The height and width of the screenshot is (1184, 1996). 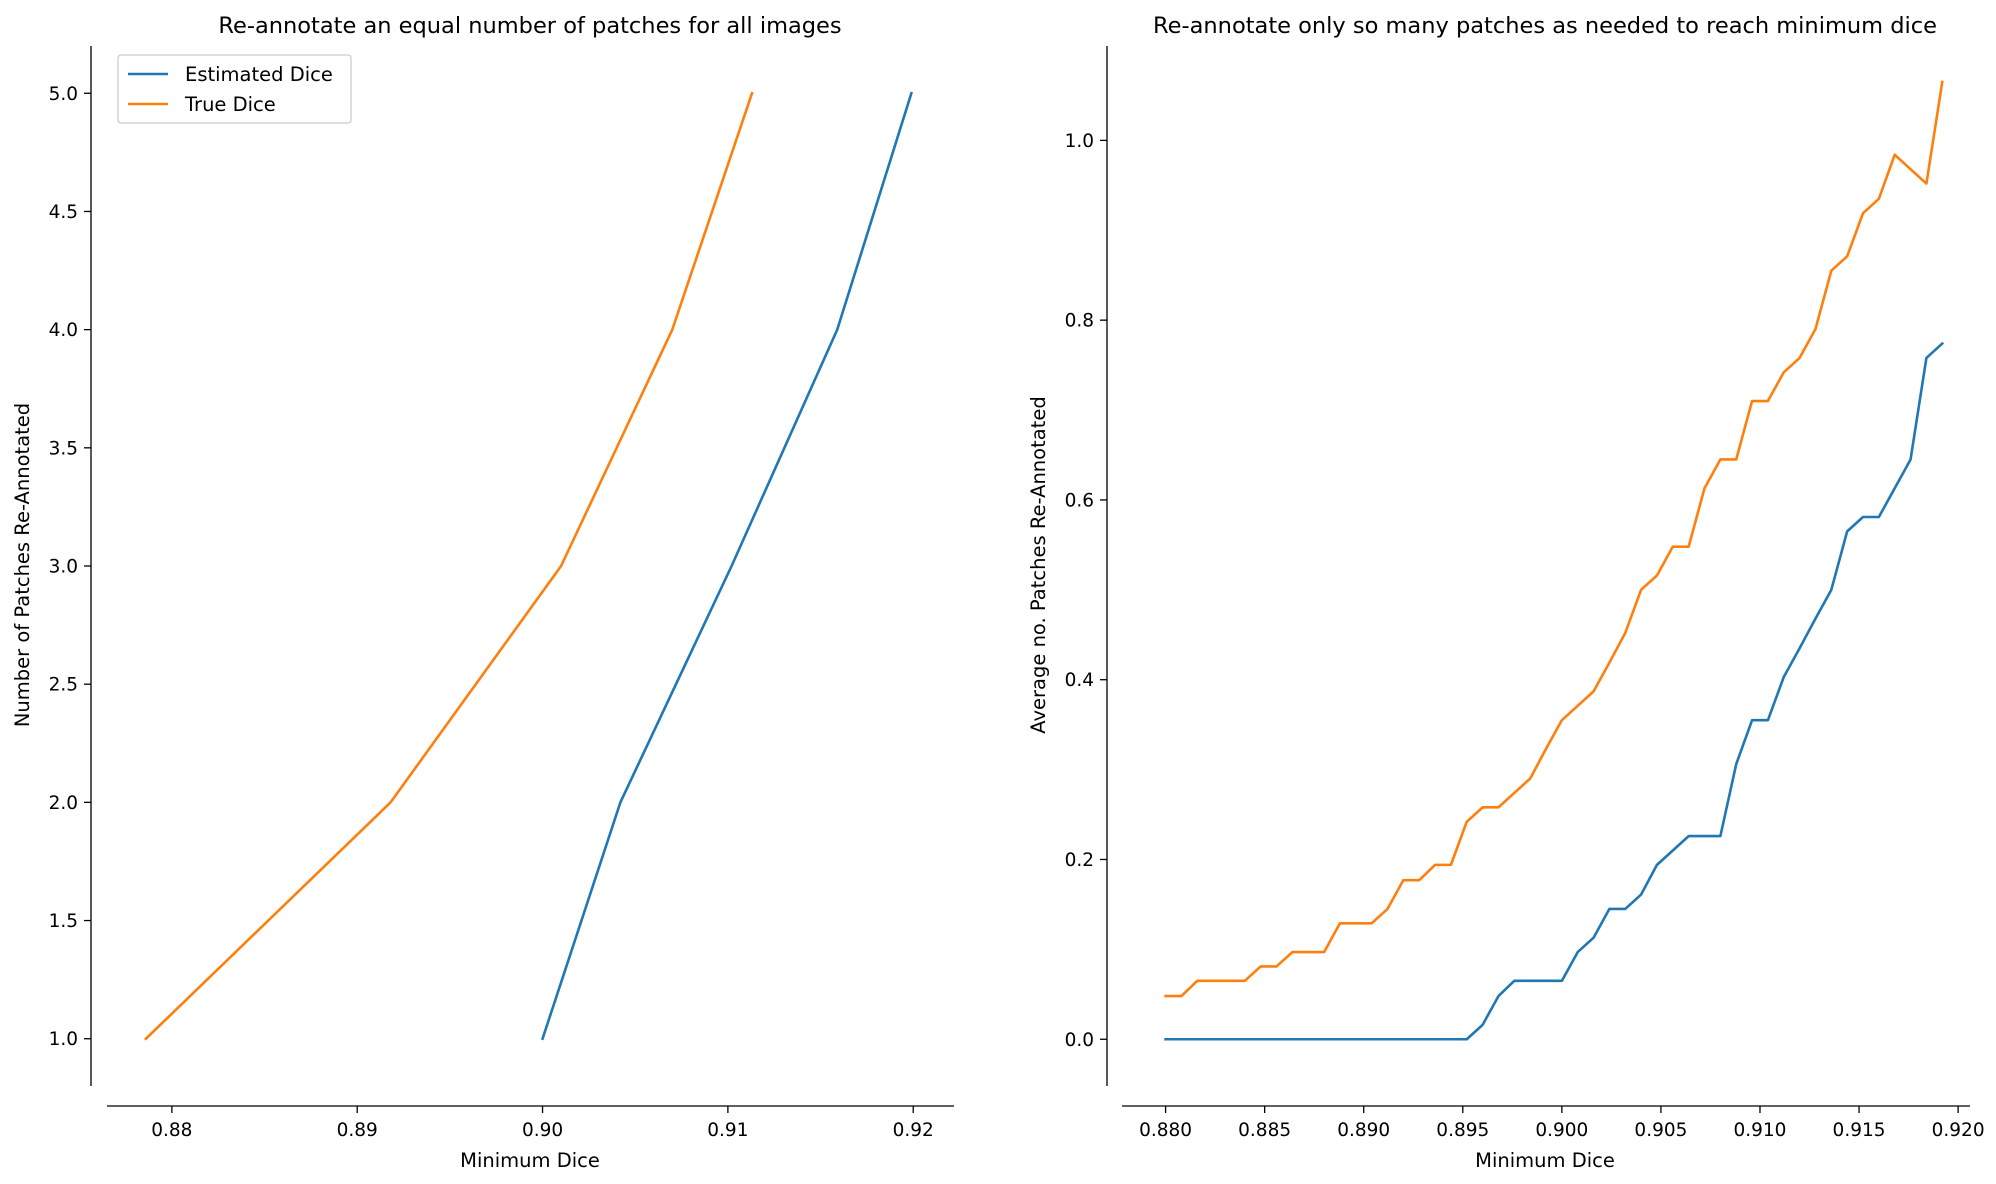 I want to click on left-x-tick-label: 0.88, so click(x=171, y=1130).